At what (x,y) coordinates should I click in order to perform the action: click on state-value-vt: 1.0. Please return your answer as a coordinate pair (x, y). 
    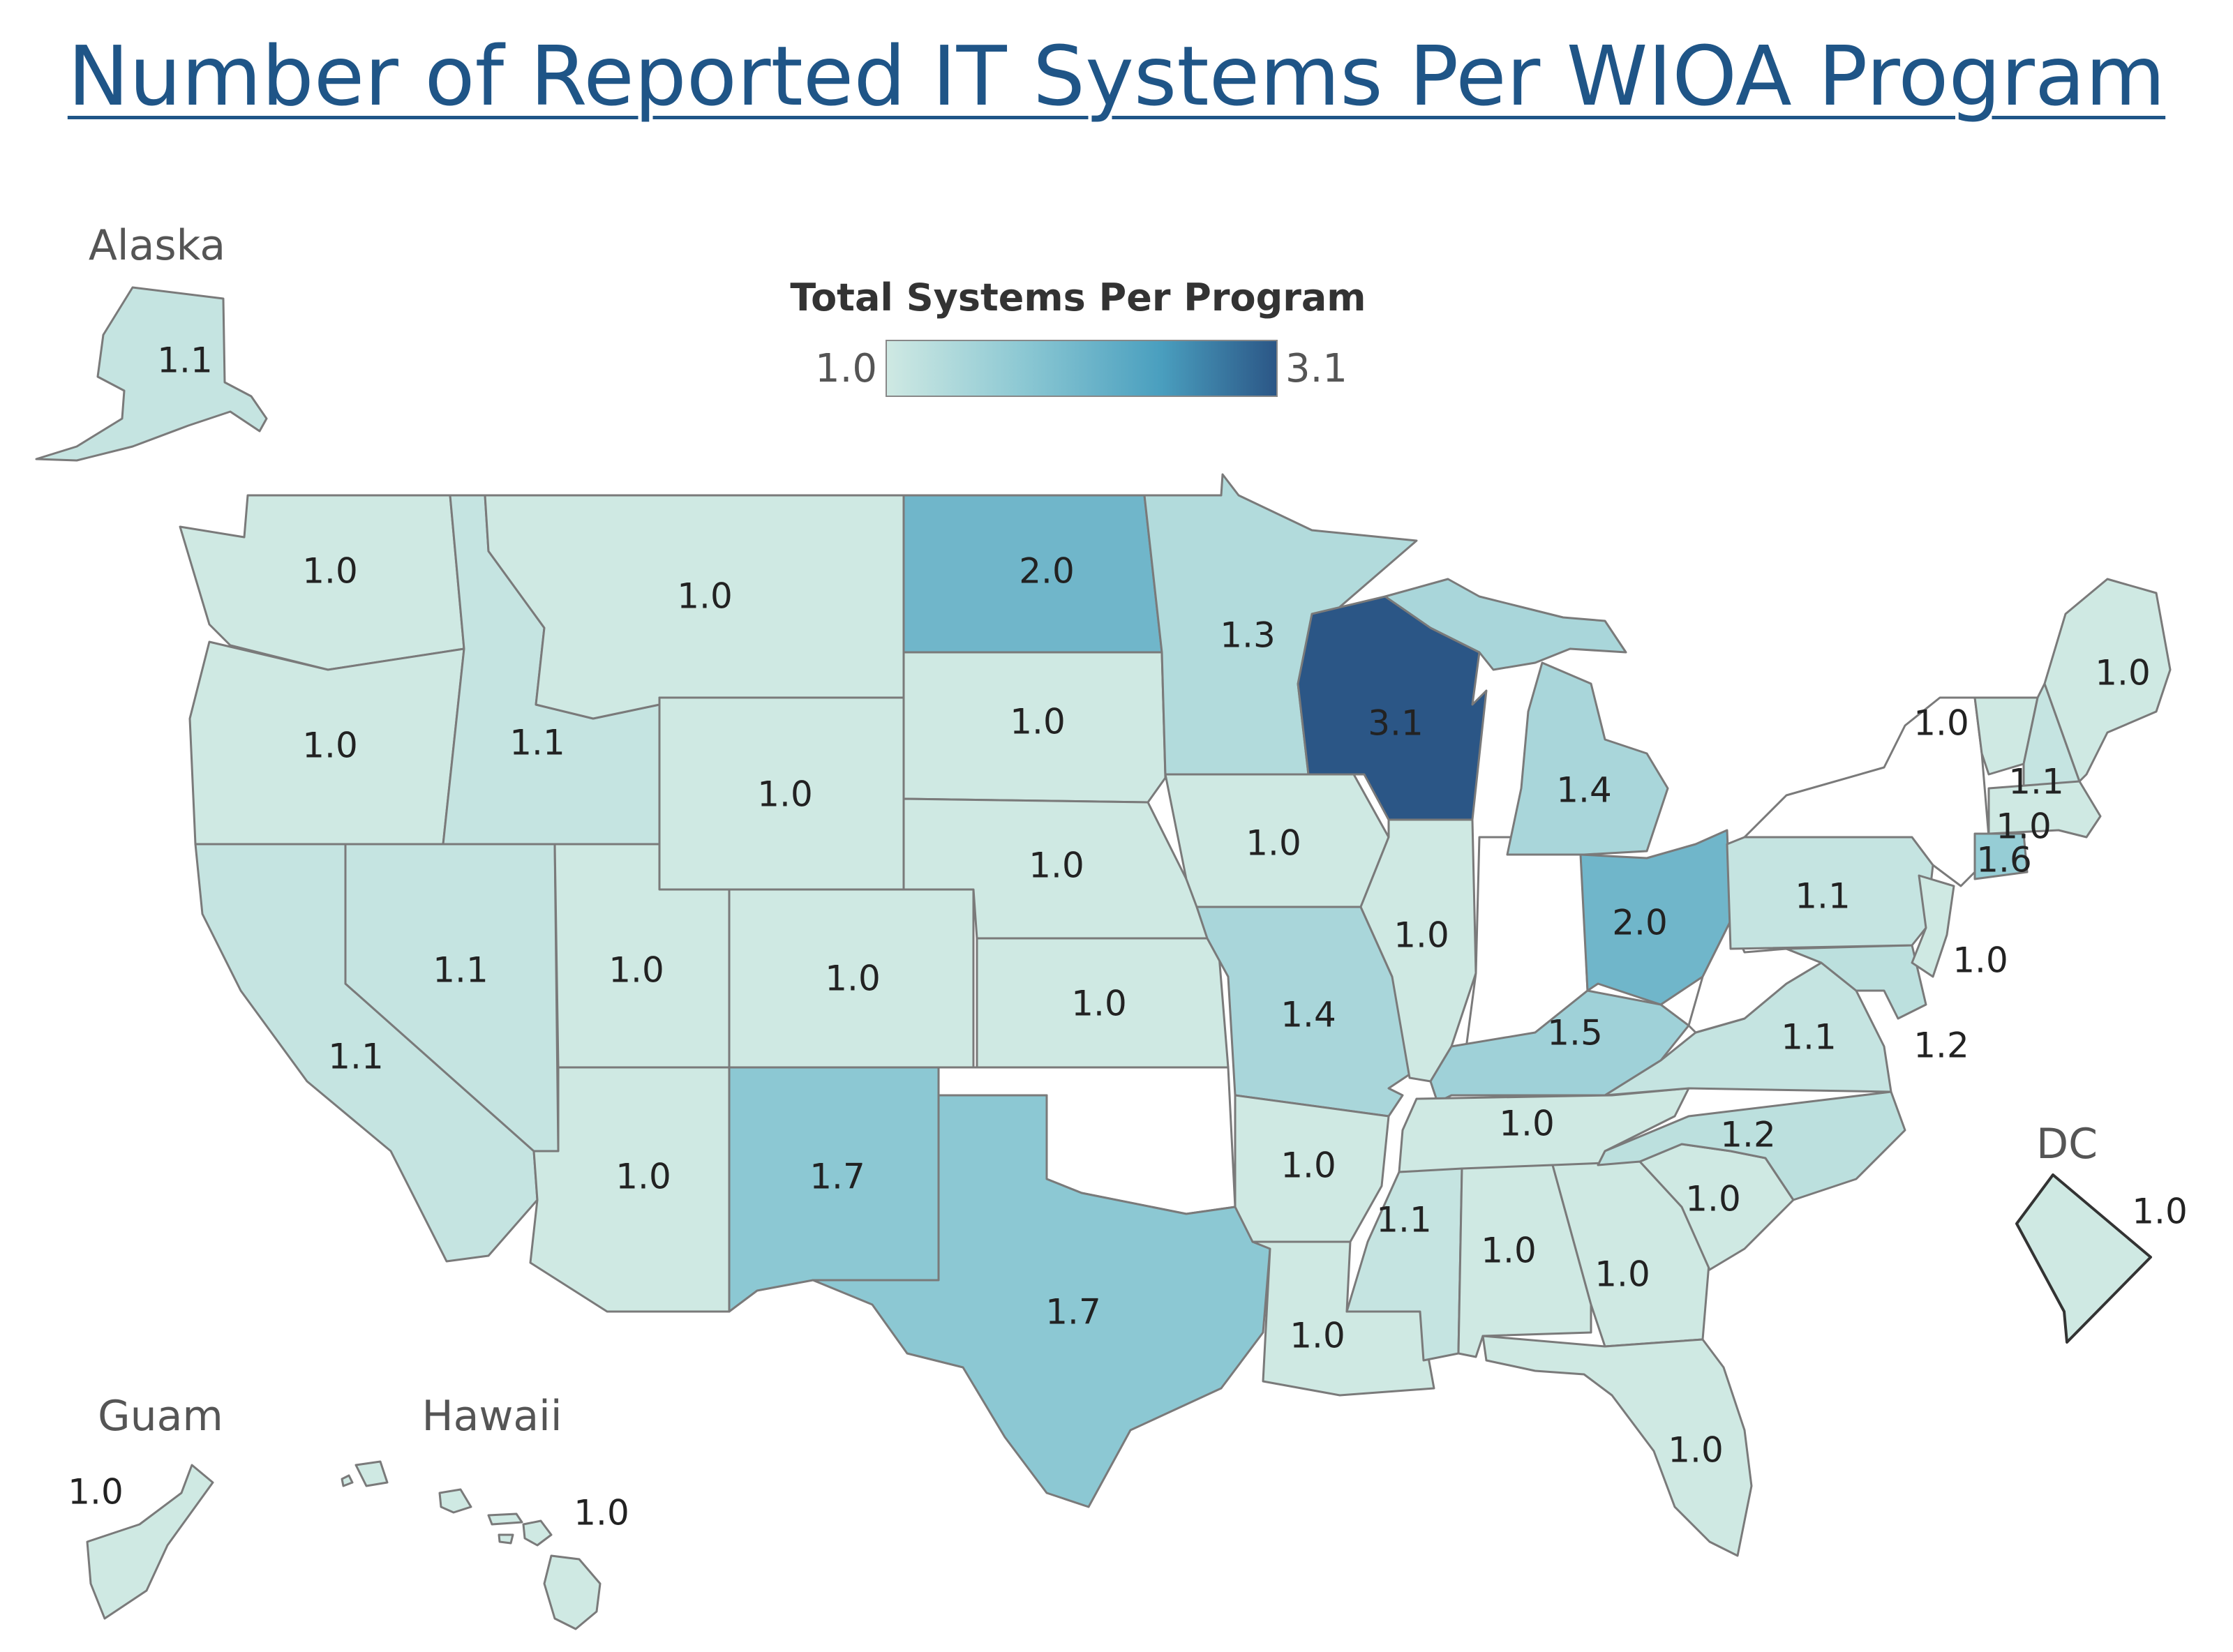
    Looking at the image, I should click on (1941, 723).